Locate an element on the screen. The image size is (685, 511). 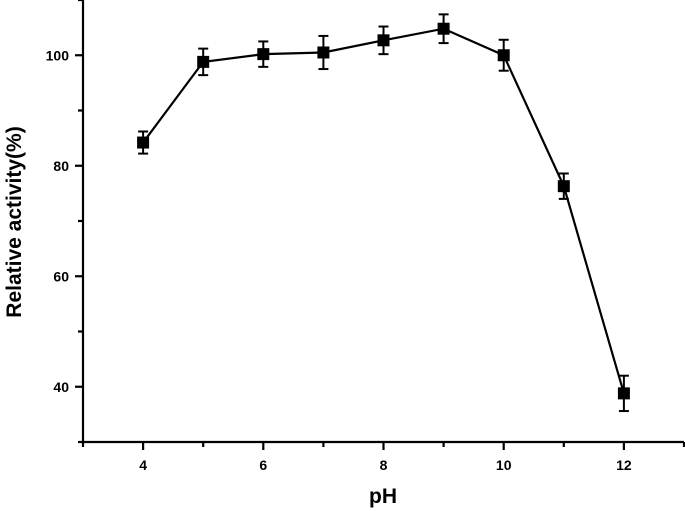
x-tick-label: 12 is located at coordinates (624, 465).